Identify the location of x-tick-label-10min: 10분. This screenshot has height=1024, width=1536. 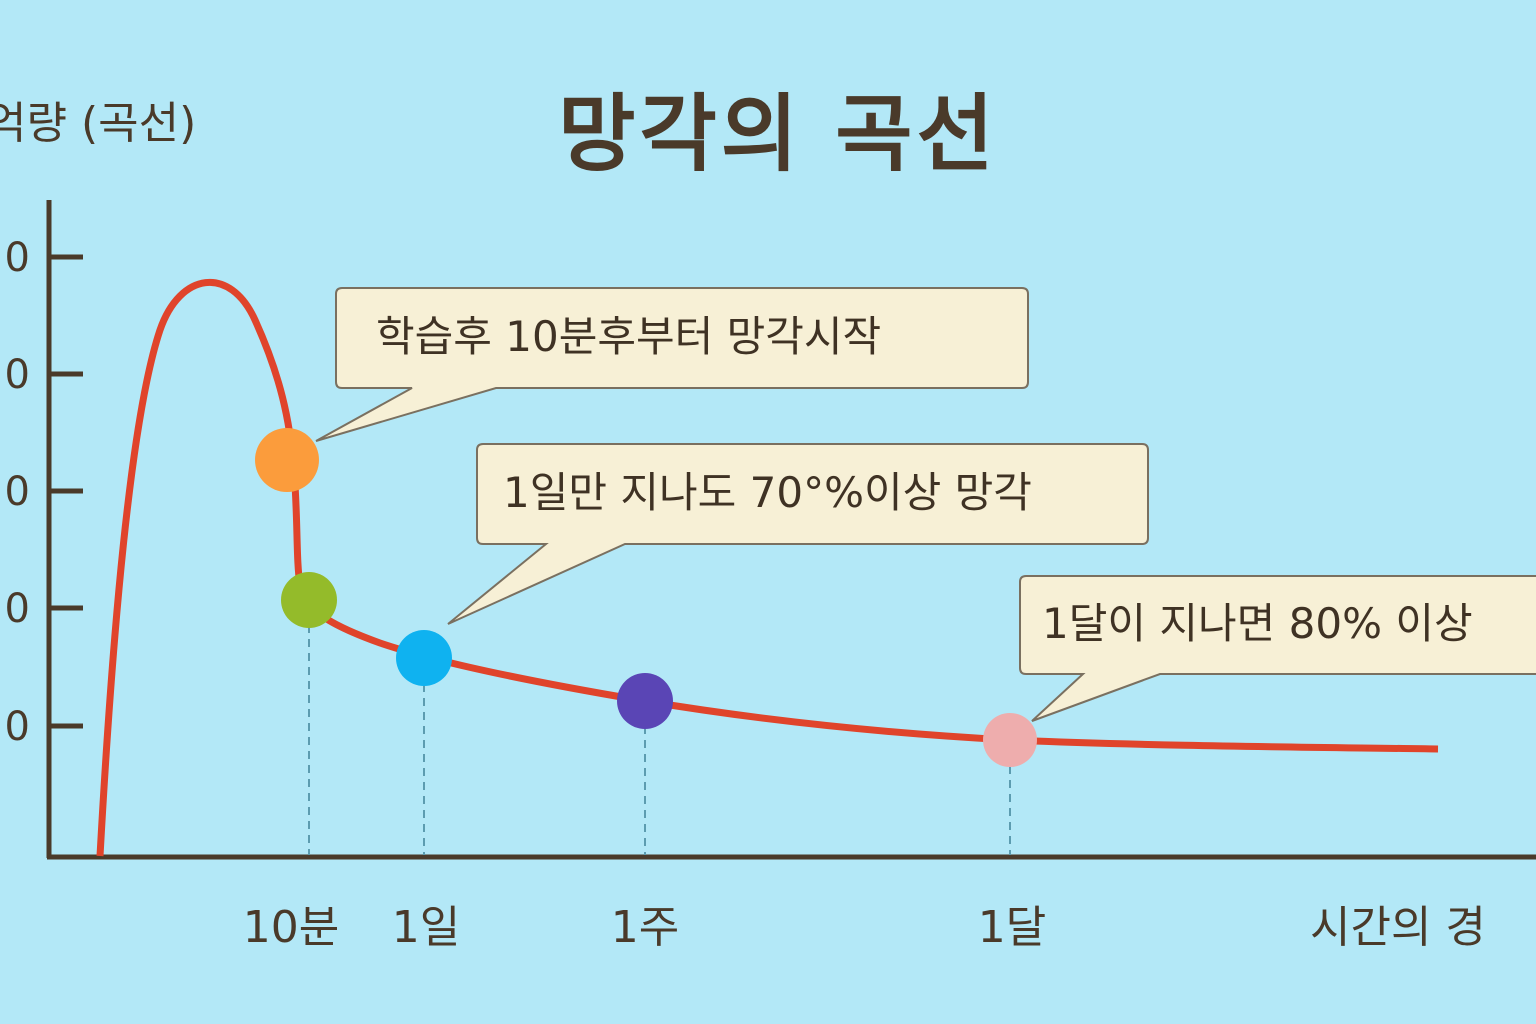
(291, 927).